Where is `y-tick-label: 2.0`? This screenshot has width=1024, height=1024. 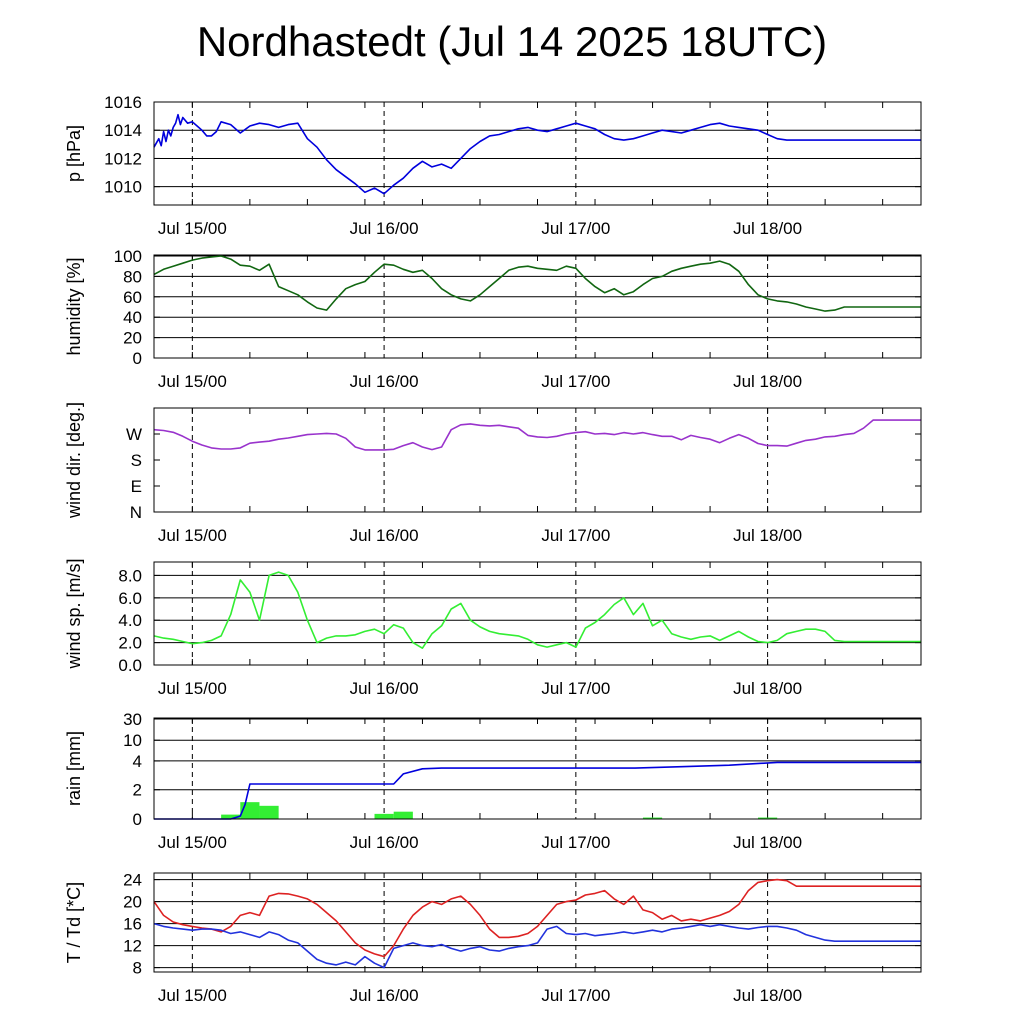
y-tick-label: 2.0 is located at coordinates (130, 643).